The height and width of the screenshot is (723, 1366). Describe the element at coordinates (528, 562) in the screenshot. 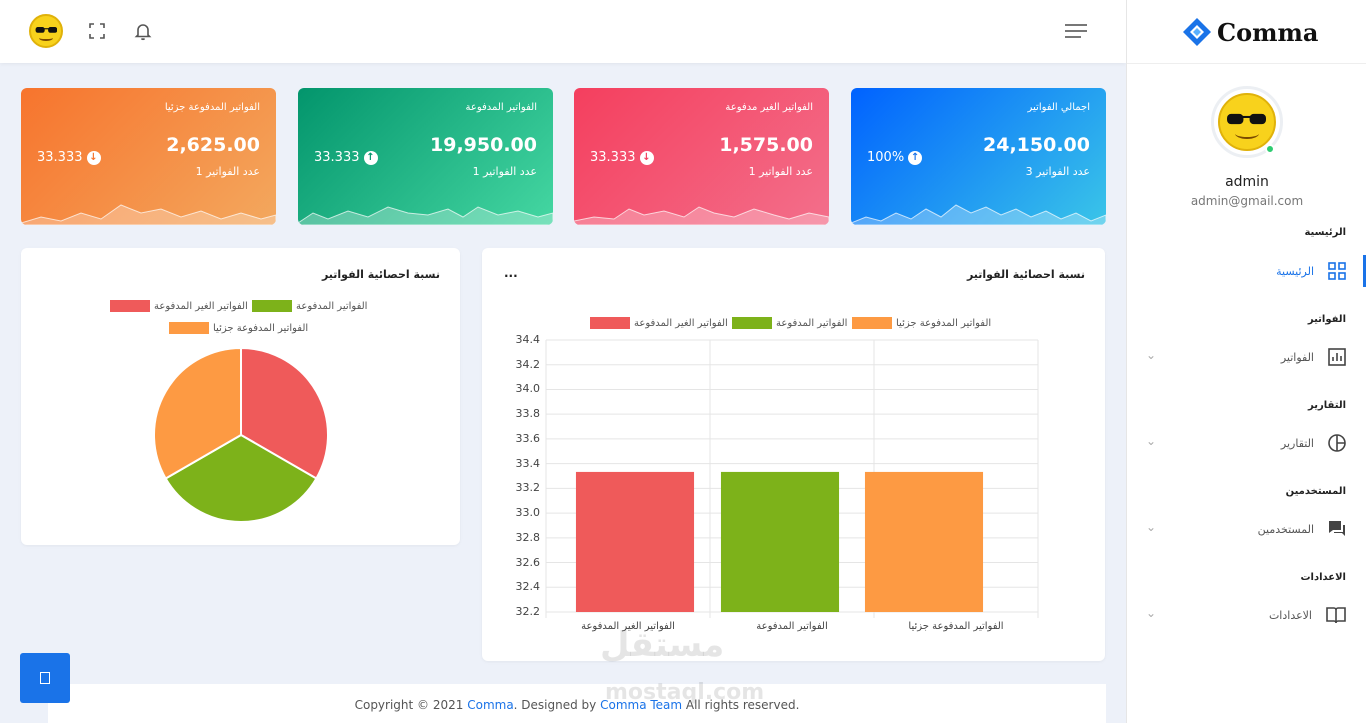

I see `y-tick-label: 32.6` at that location.